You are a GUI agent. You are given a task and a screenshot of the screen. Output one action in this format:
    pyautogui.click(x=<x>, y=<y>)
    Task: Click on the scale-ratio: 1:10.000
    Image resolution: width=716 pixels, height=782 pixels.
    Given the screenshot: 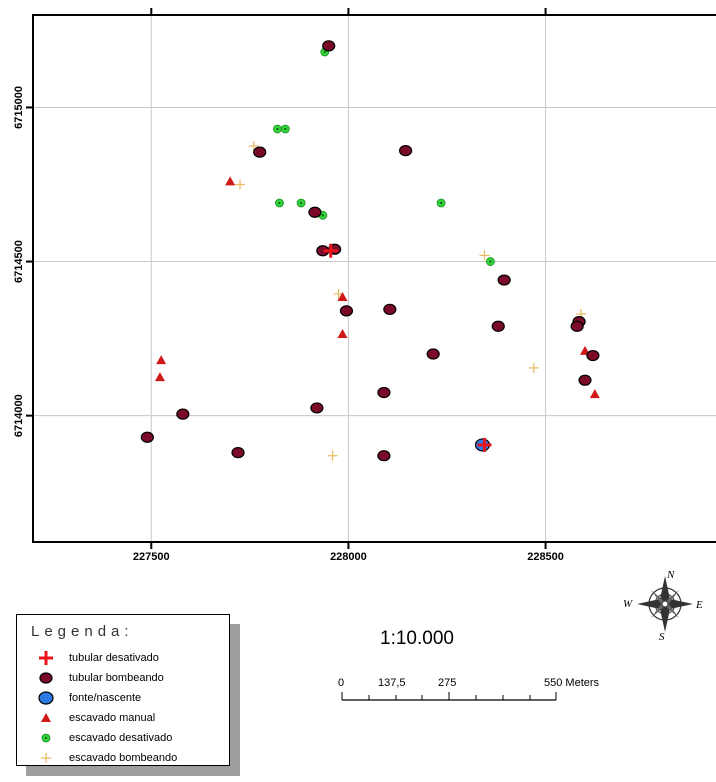 What is the action you would take?
    pyautogui.click(x=417, y=638)
    